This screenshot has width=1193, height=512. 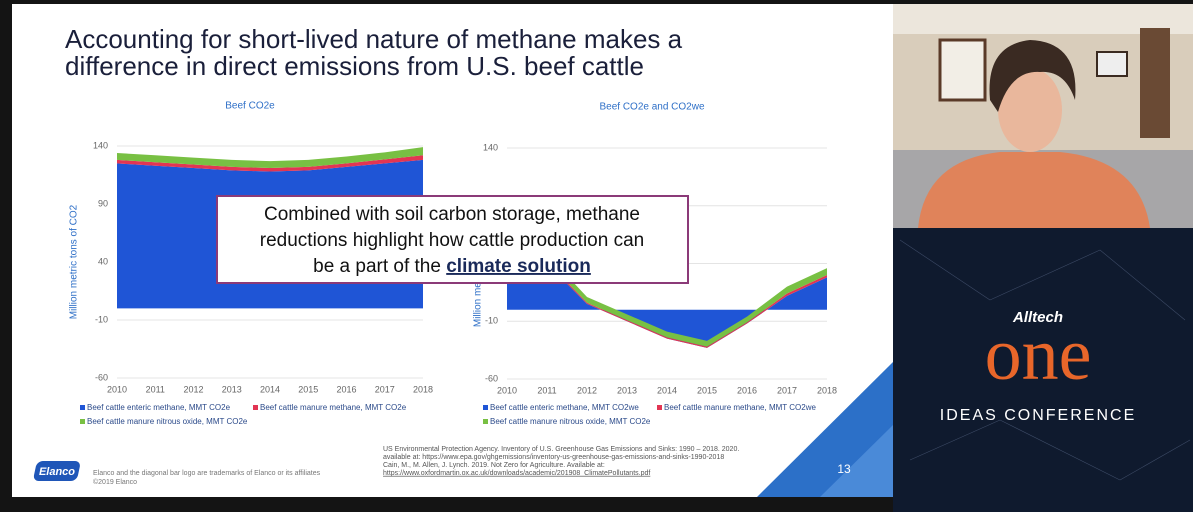 What do you see at coordinates (564, 407) in the screenshot?
I see `legend-label: Beef cattle enteric methane, MMT CO2we` at bounding box center [564, 407].